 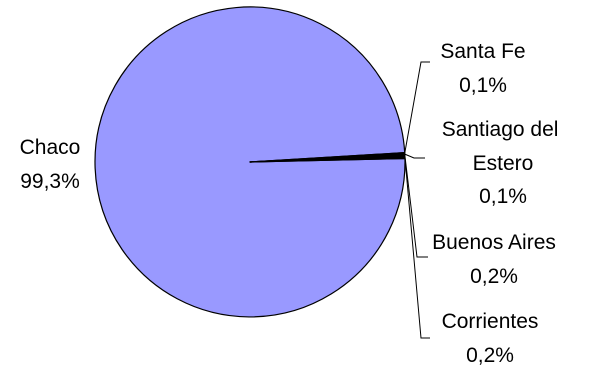 What do you see at coordinates (494, 242) in the screenshot?
I see `label-buenos-aires-name: Buenos Aires` at bounding box center [494, 242].